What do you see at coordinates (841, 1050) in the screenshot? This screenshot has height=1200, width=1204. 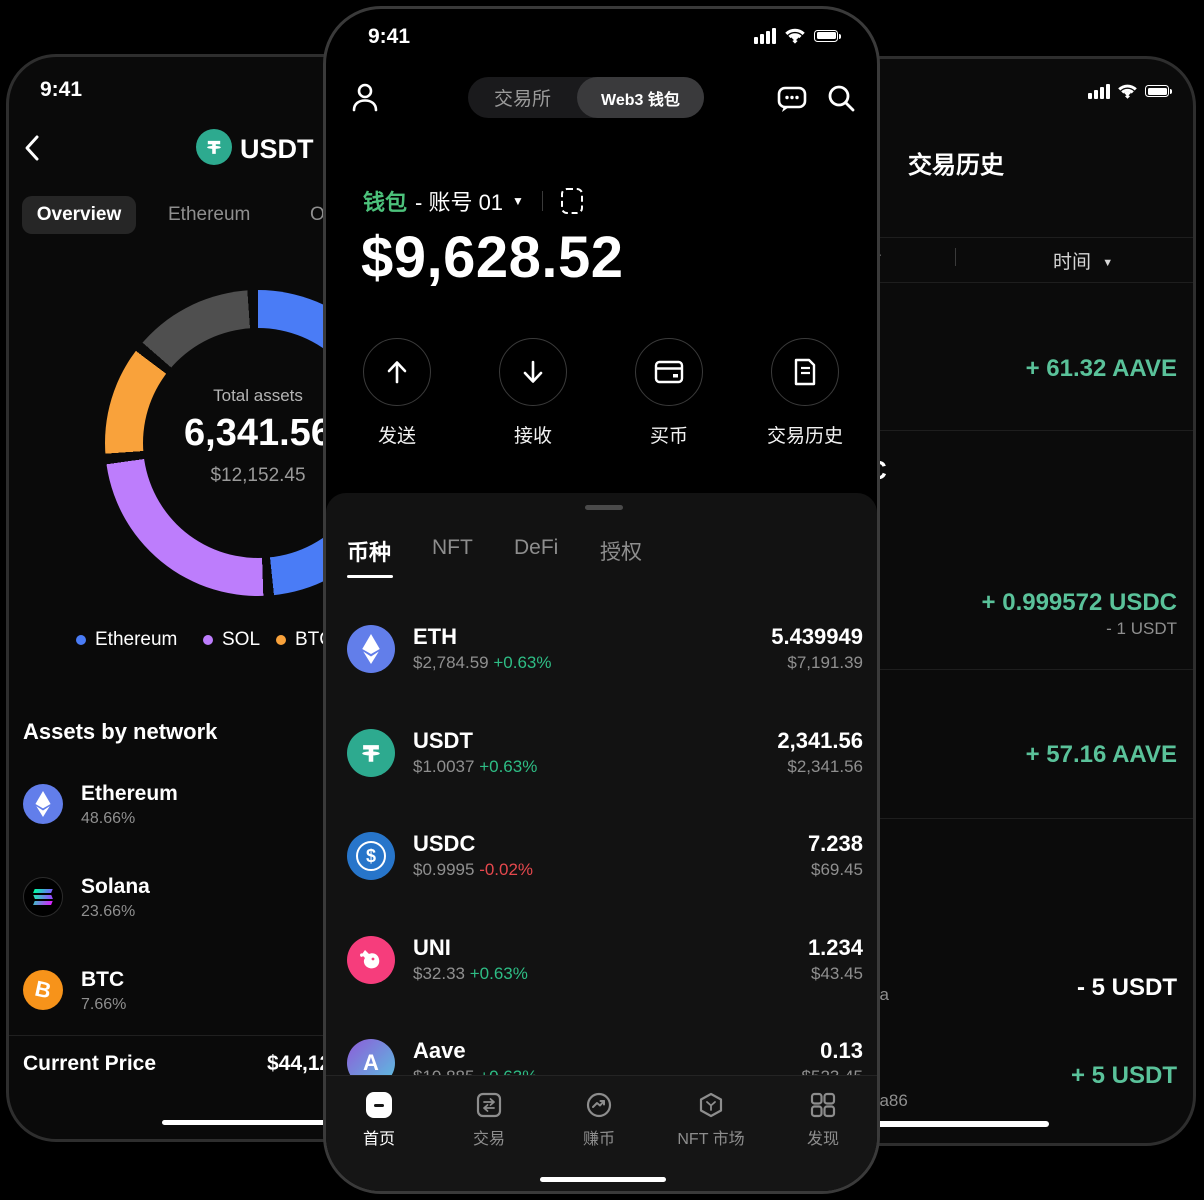 I see `coin-amount: 0.13` at bounding box center [841, 1050].